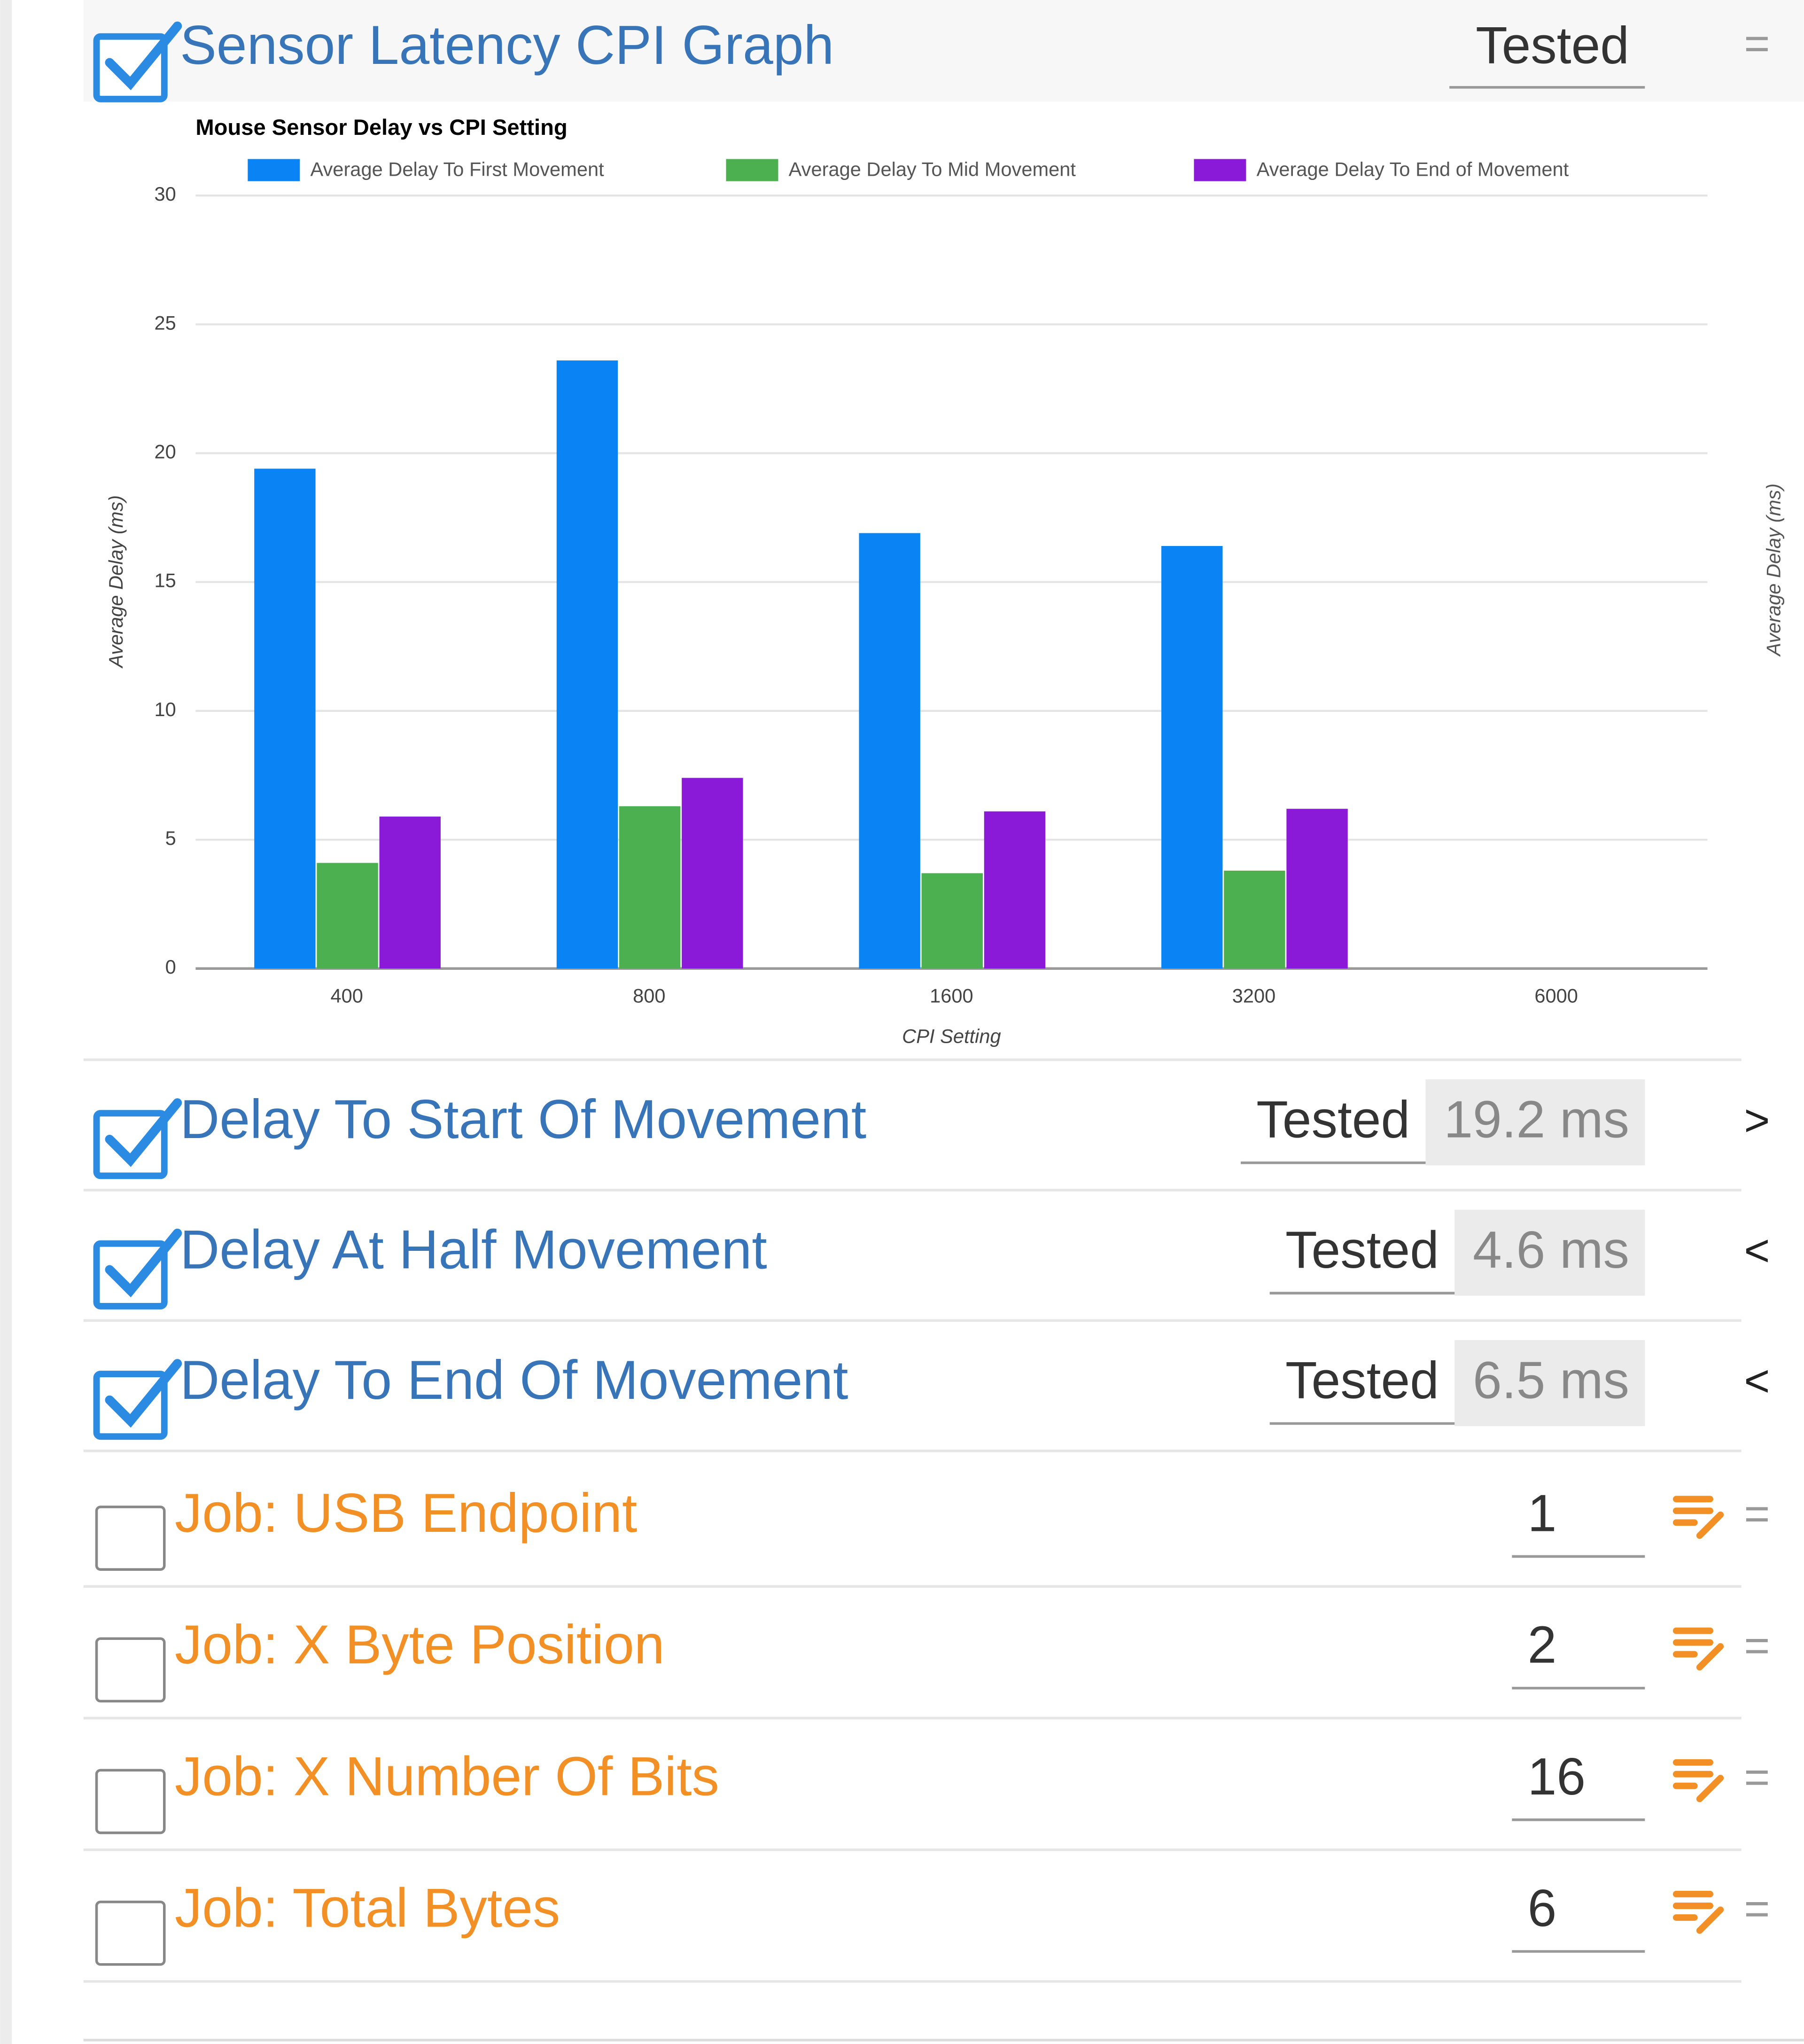  What do you see at coordinates (170, 838) in the screenshot?
I see `y-tick-label: 5` at bounding box center [170, 838].